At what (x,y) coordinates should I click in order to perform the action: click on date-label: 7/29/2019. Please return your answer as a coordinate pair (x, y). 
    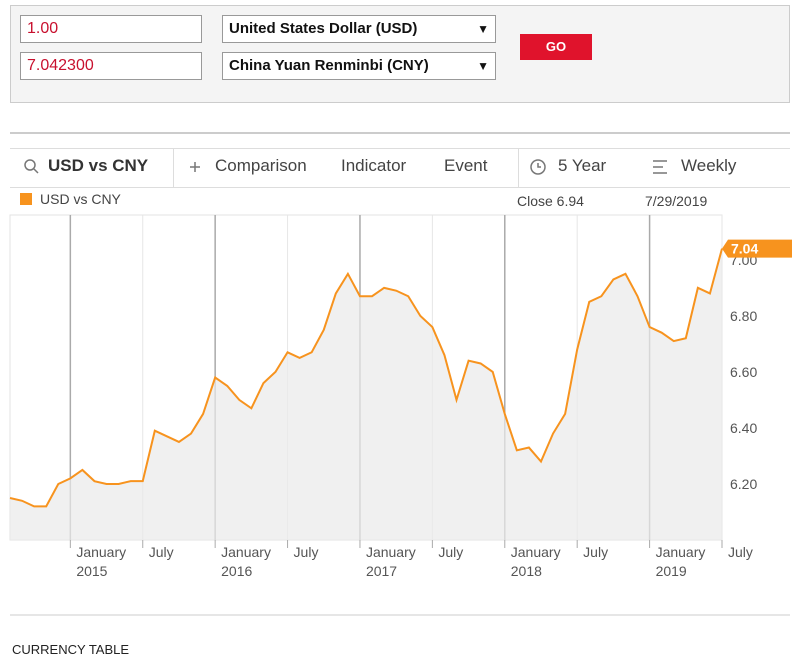
    Looking at the image, I should click on (676, 201).